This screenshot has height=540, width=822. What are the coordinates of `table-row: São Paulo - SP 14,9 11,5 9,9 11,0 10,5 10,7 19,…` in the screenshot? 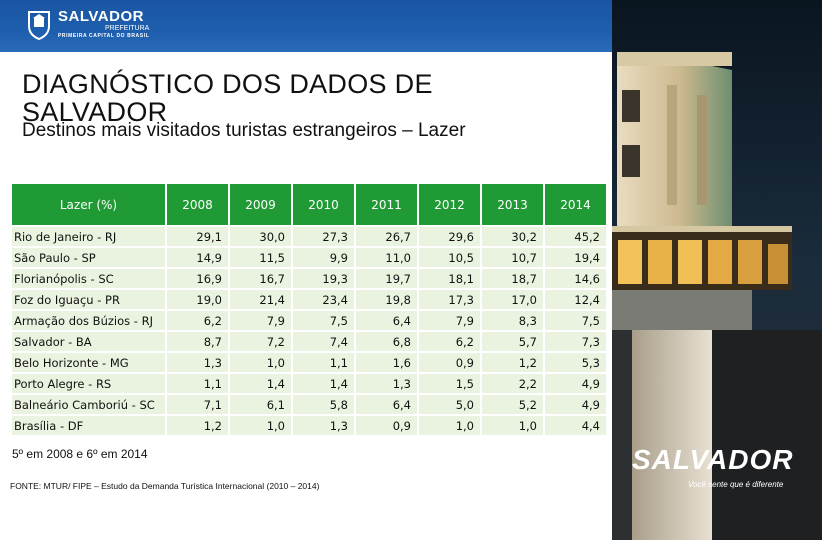 It's located at (309, 257).